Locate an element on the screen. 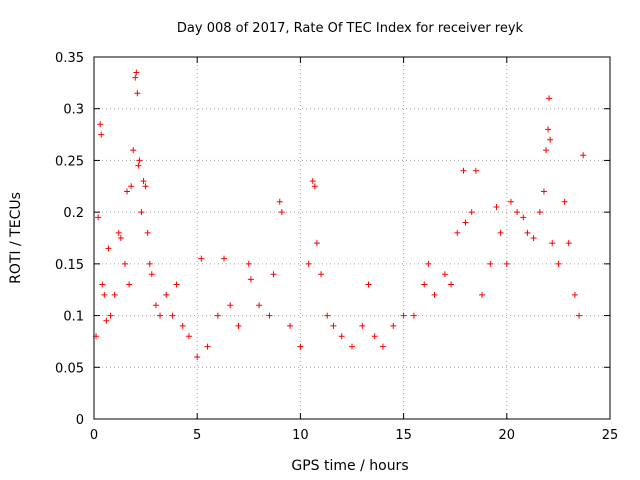  x-tick-label: 5 is located at coordinates (197, 435).